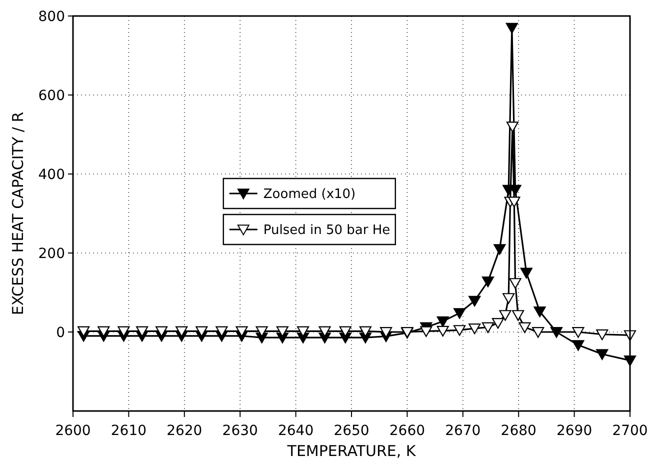  Describe the element at coordinates (630, 431) in the screenshot. I see `x-tick-label: 2700` at that location.